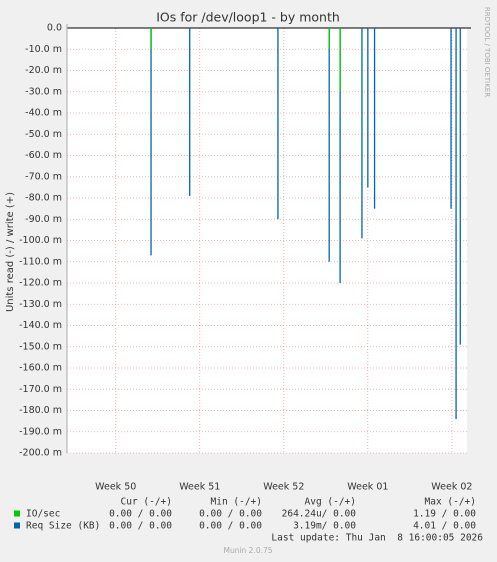 The width and height of the screenshot is (497, 562). What do you see at coordinates (43, 155) in the screenshot?
I see `y-tick-label: -60.0 m` at bounding box center [43, 155].